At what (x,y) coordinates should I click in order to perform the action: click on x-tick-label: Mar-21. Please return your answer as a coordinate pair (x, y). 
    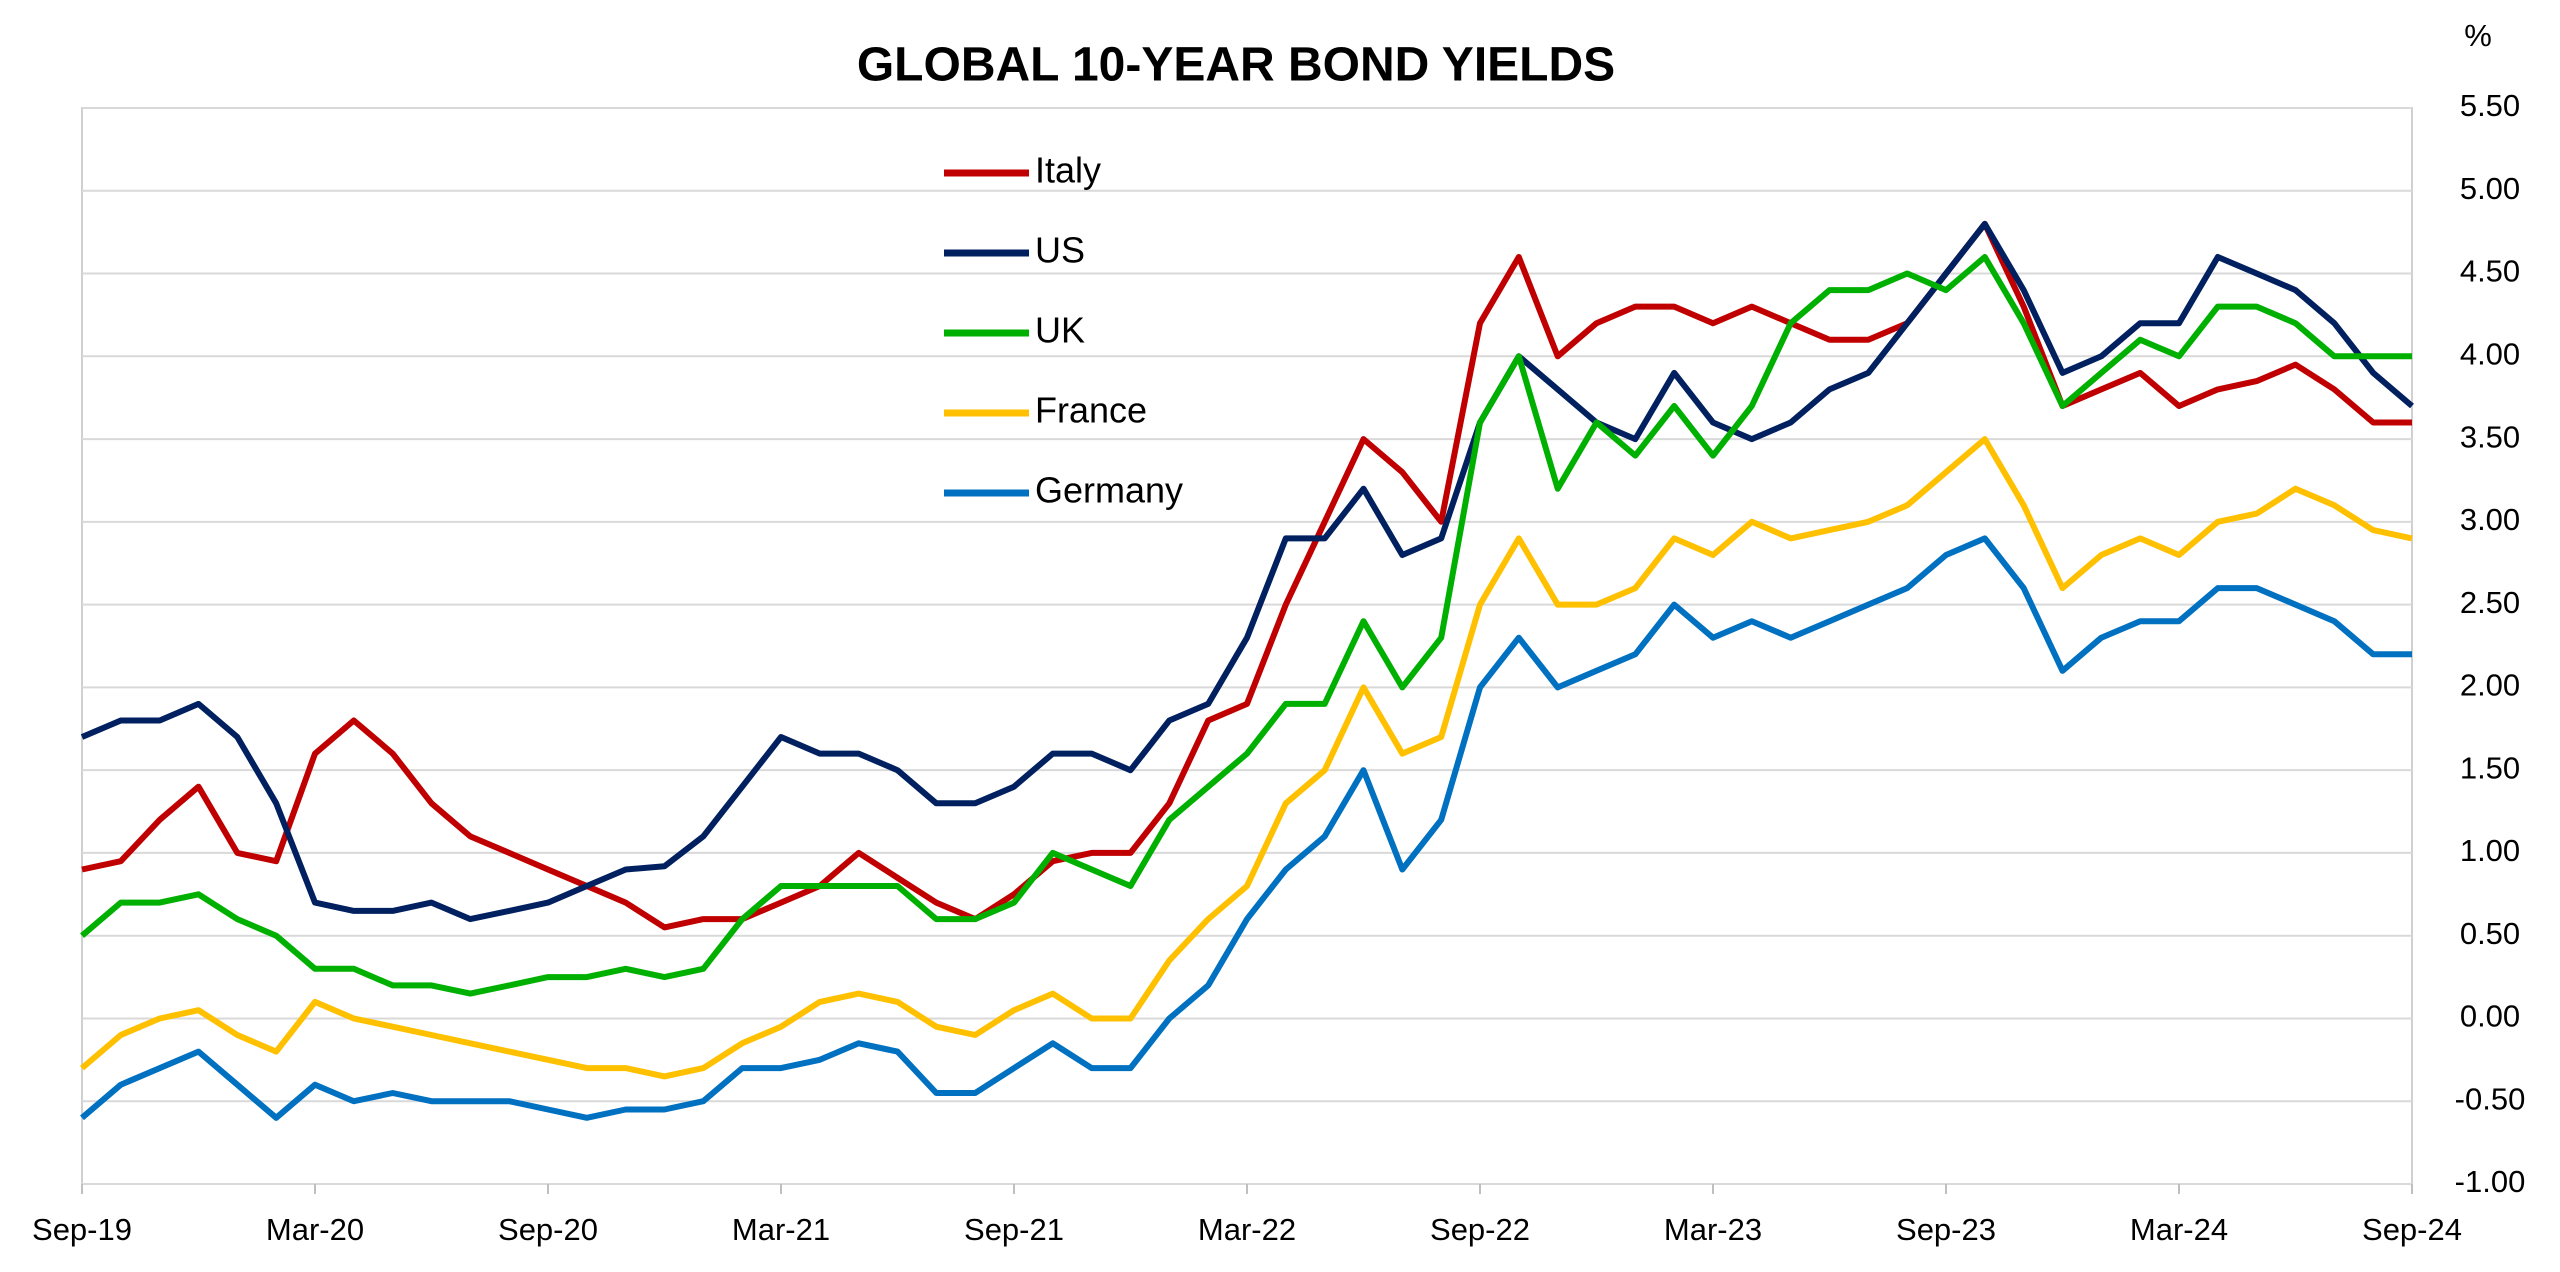
    Looking at the image, I should click on (781, 1229).